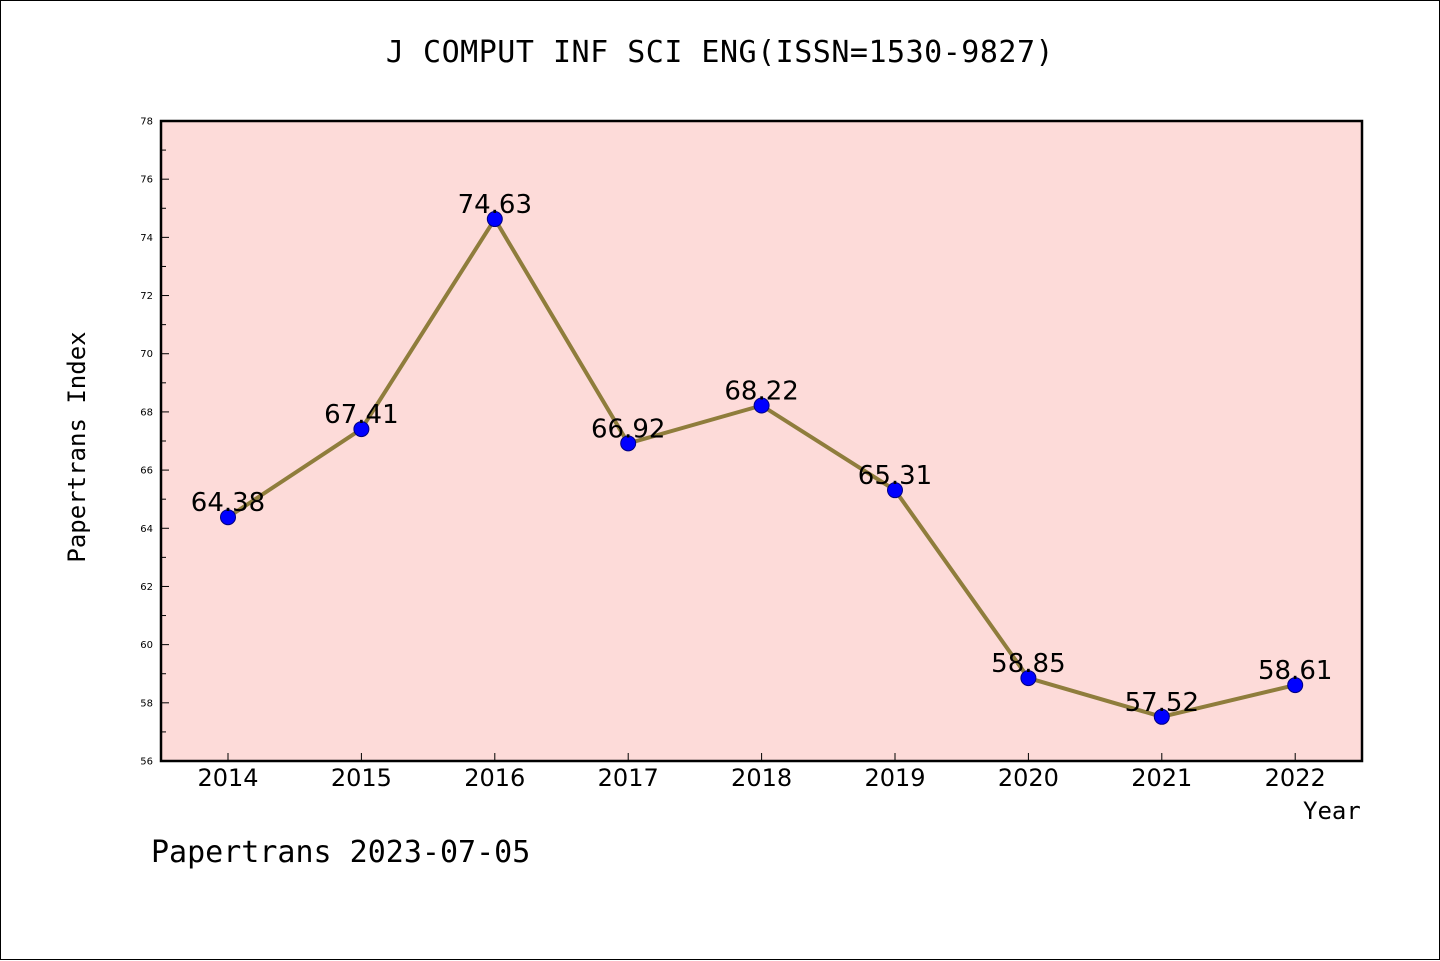 Image resolution: width=1440 pixels, height=961 pixels. I want to click on x-tick-label: 2019, so click(894, 778).